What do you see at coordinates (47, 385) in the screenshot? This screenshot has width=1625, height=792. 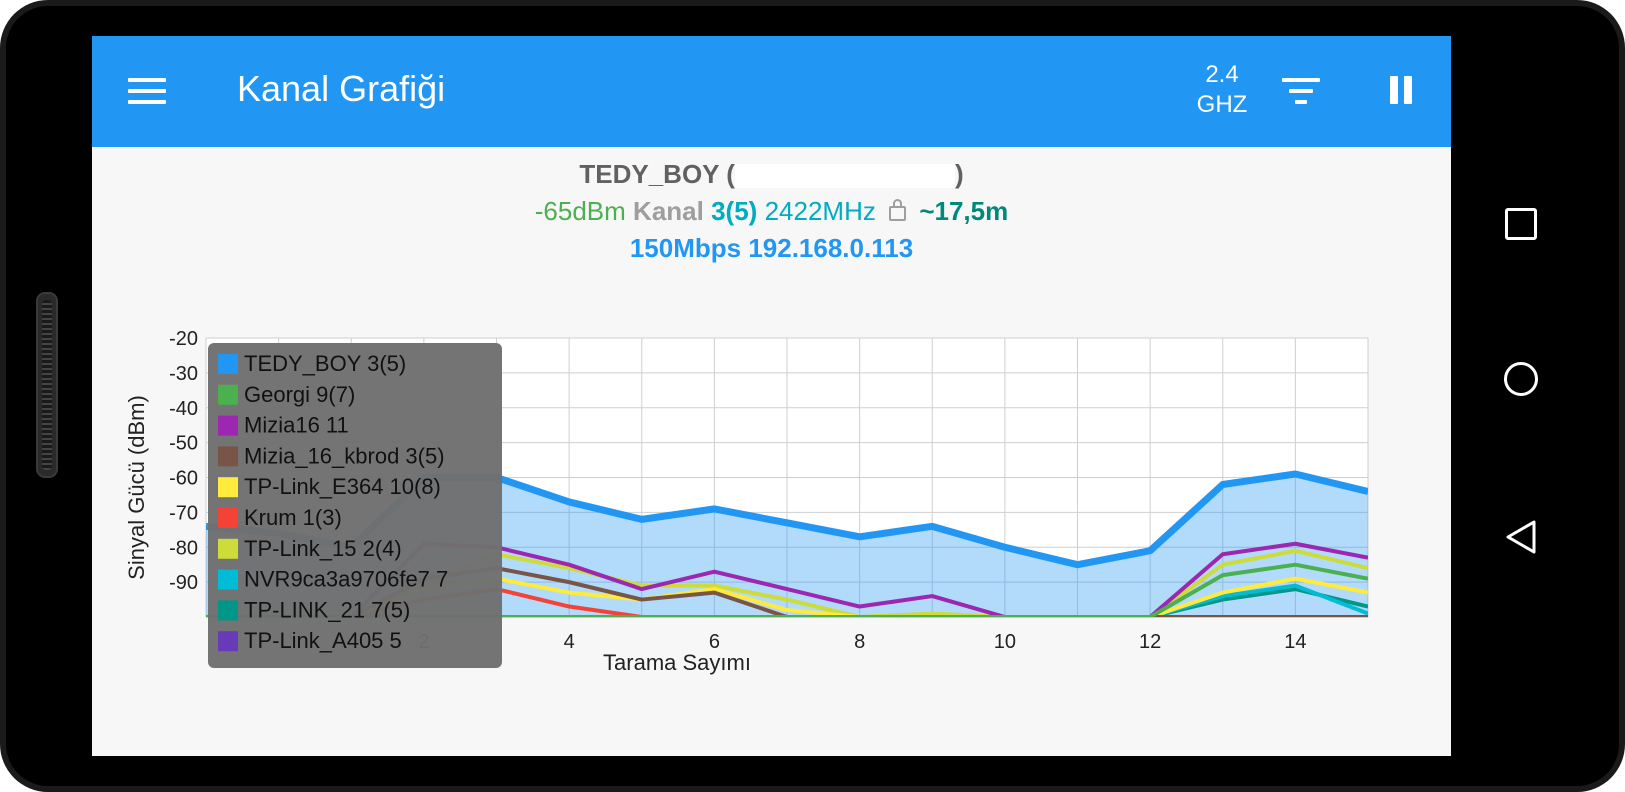 I see `side-button` at bounding box center [47, 385].